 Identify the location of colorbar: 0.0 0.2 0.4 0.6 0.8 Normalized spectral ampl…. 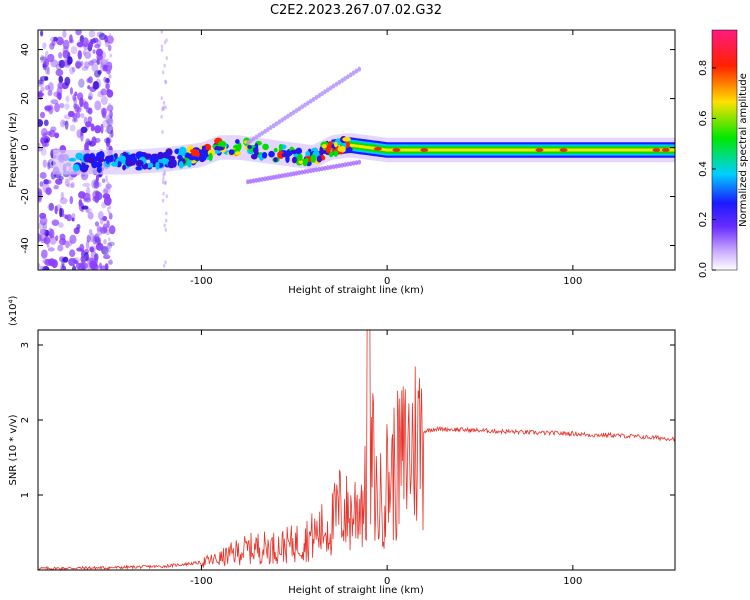
(723, 153).